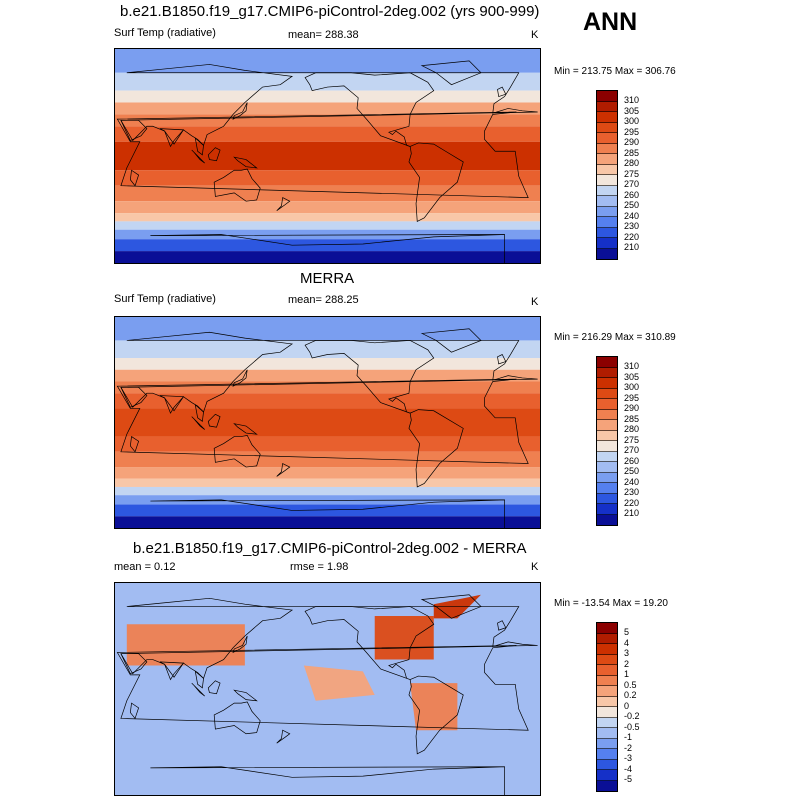 The height and width of the screenshot is (800, 800). I want to click on colorbar-tick-label: 305, so click(632, 110).